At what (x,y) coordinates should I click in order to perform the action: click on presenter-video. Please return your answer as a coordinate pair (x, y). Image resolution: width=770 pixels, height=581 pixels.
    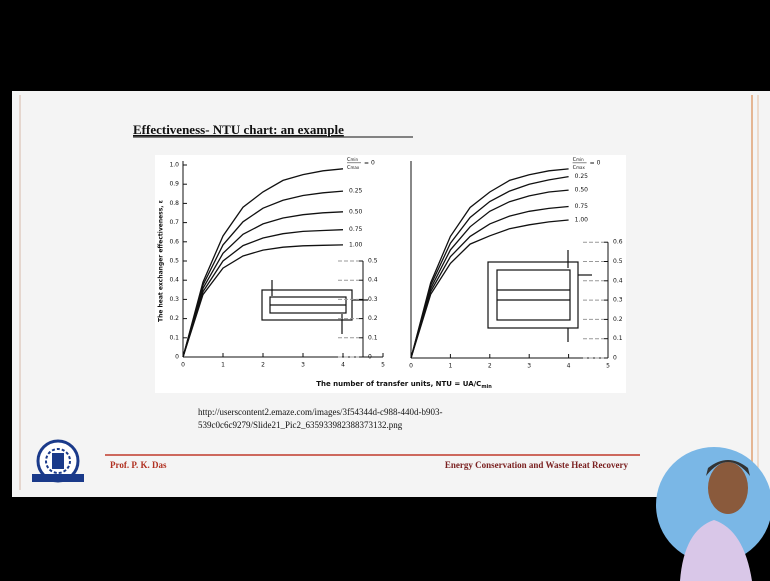
    Looking at the image, I should click on (713, 514).